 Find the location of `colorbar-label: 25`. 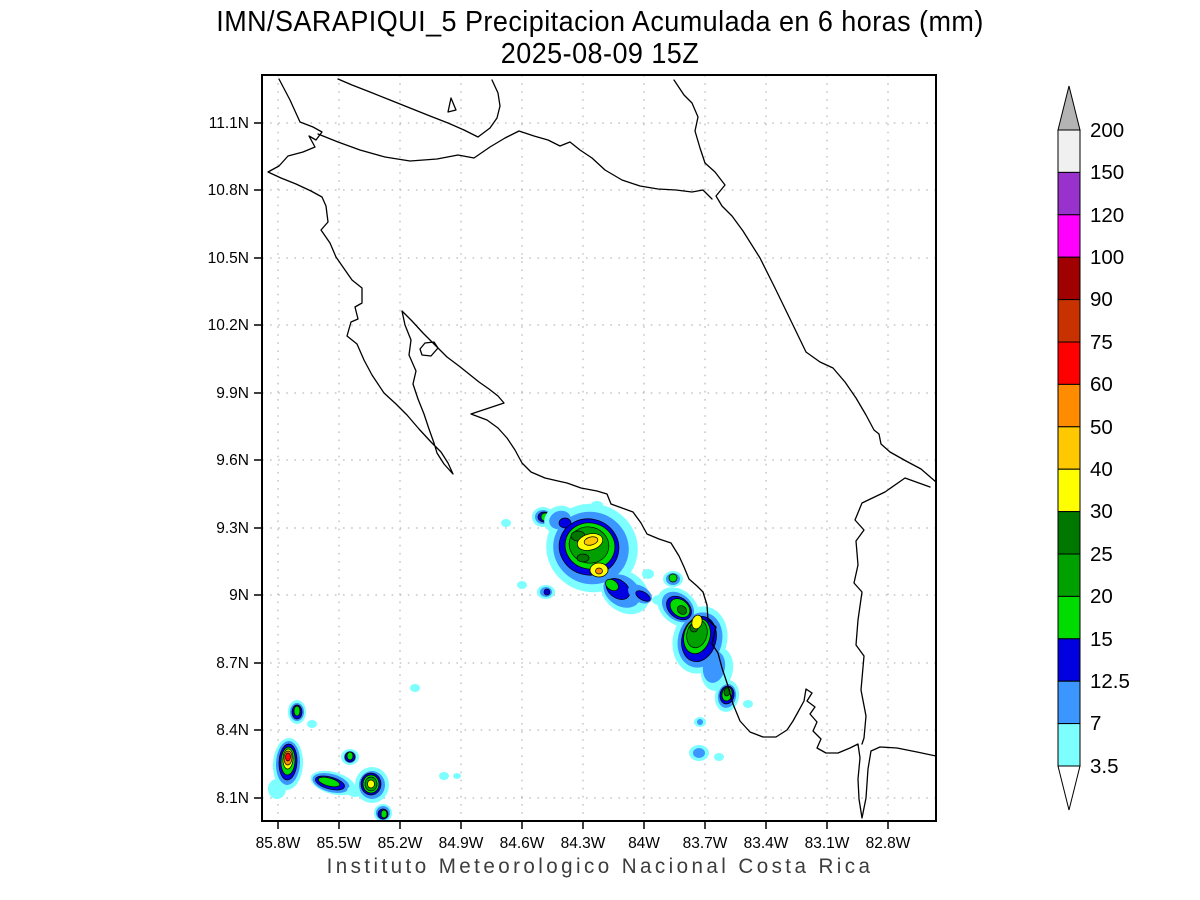

colorbar-label: 25 is located at coordinates (1101, 554).